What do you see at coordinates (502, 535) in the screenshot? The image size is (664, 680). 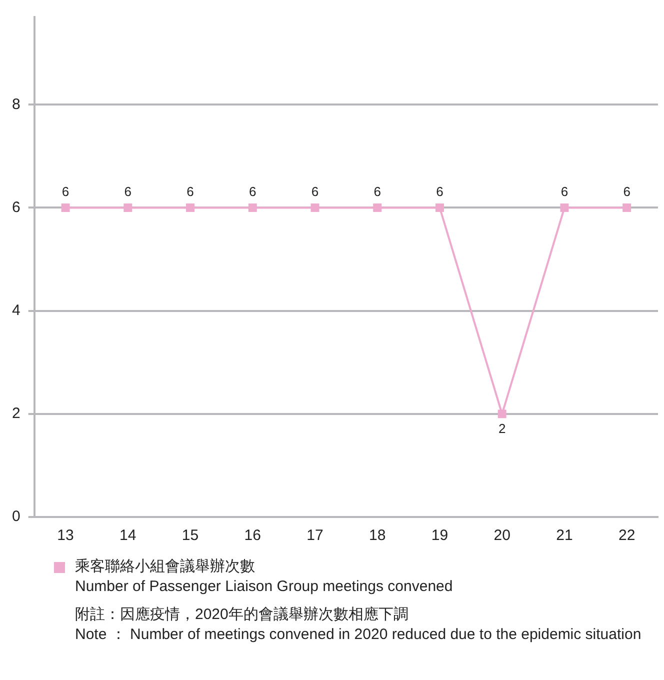 I see `x-tick-label: 20` at bounding box center [502, 535].